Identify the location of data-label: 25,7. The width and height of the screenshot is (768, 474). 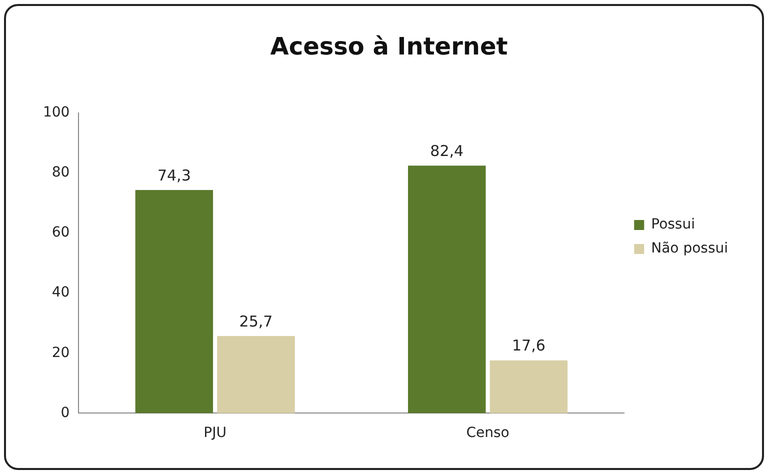
(256, 321).